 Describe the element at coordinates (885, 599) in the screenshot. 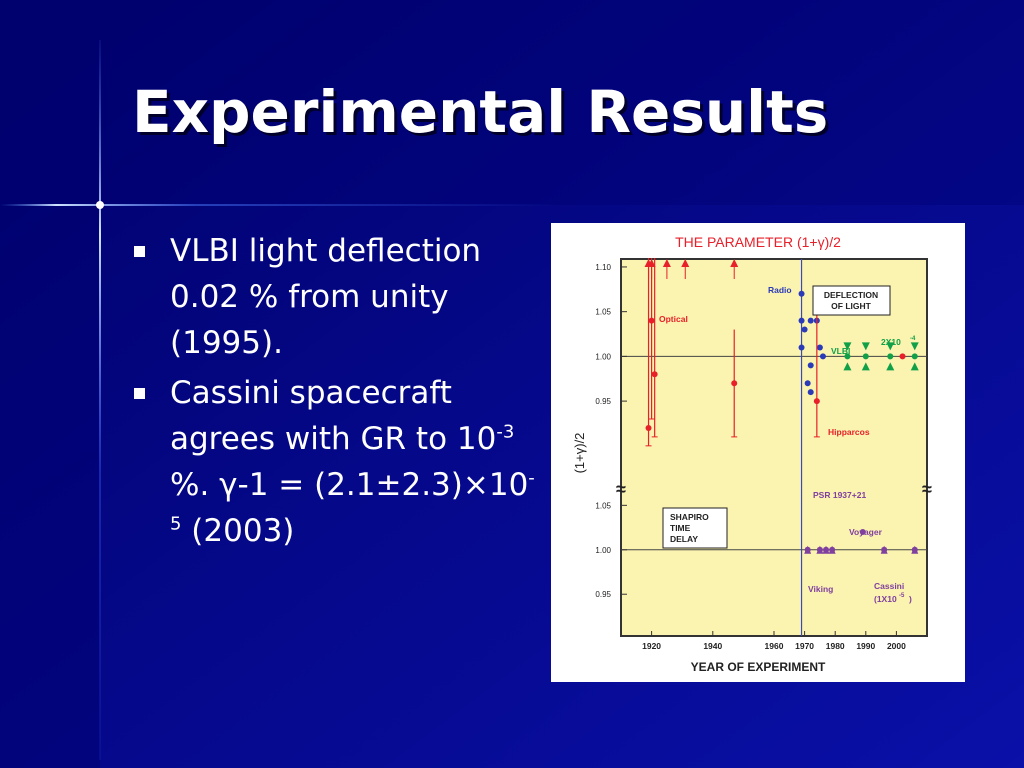

I see `annotation-cassini-value: (1X10` at that location.